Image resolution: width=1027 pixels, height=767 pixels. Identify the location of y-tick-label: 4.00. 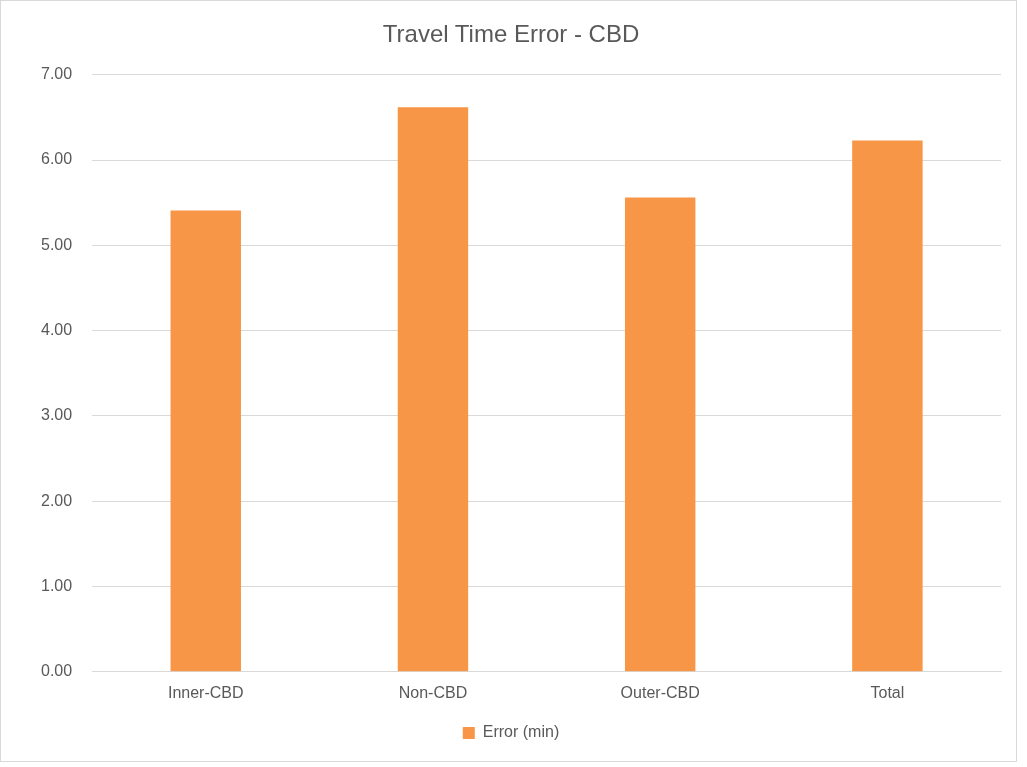
(57, 330).